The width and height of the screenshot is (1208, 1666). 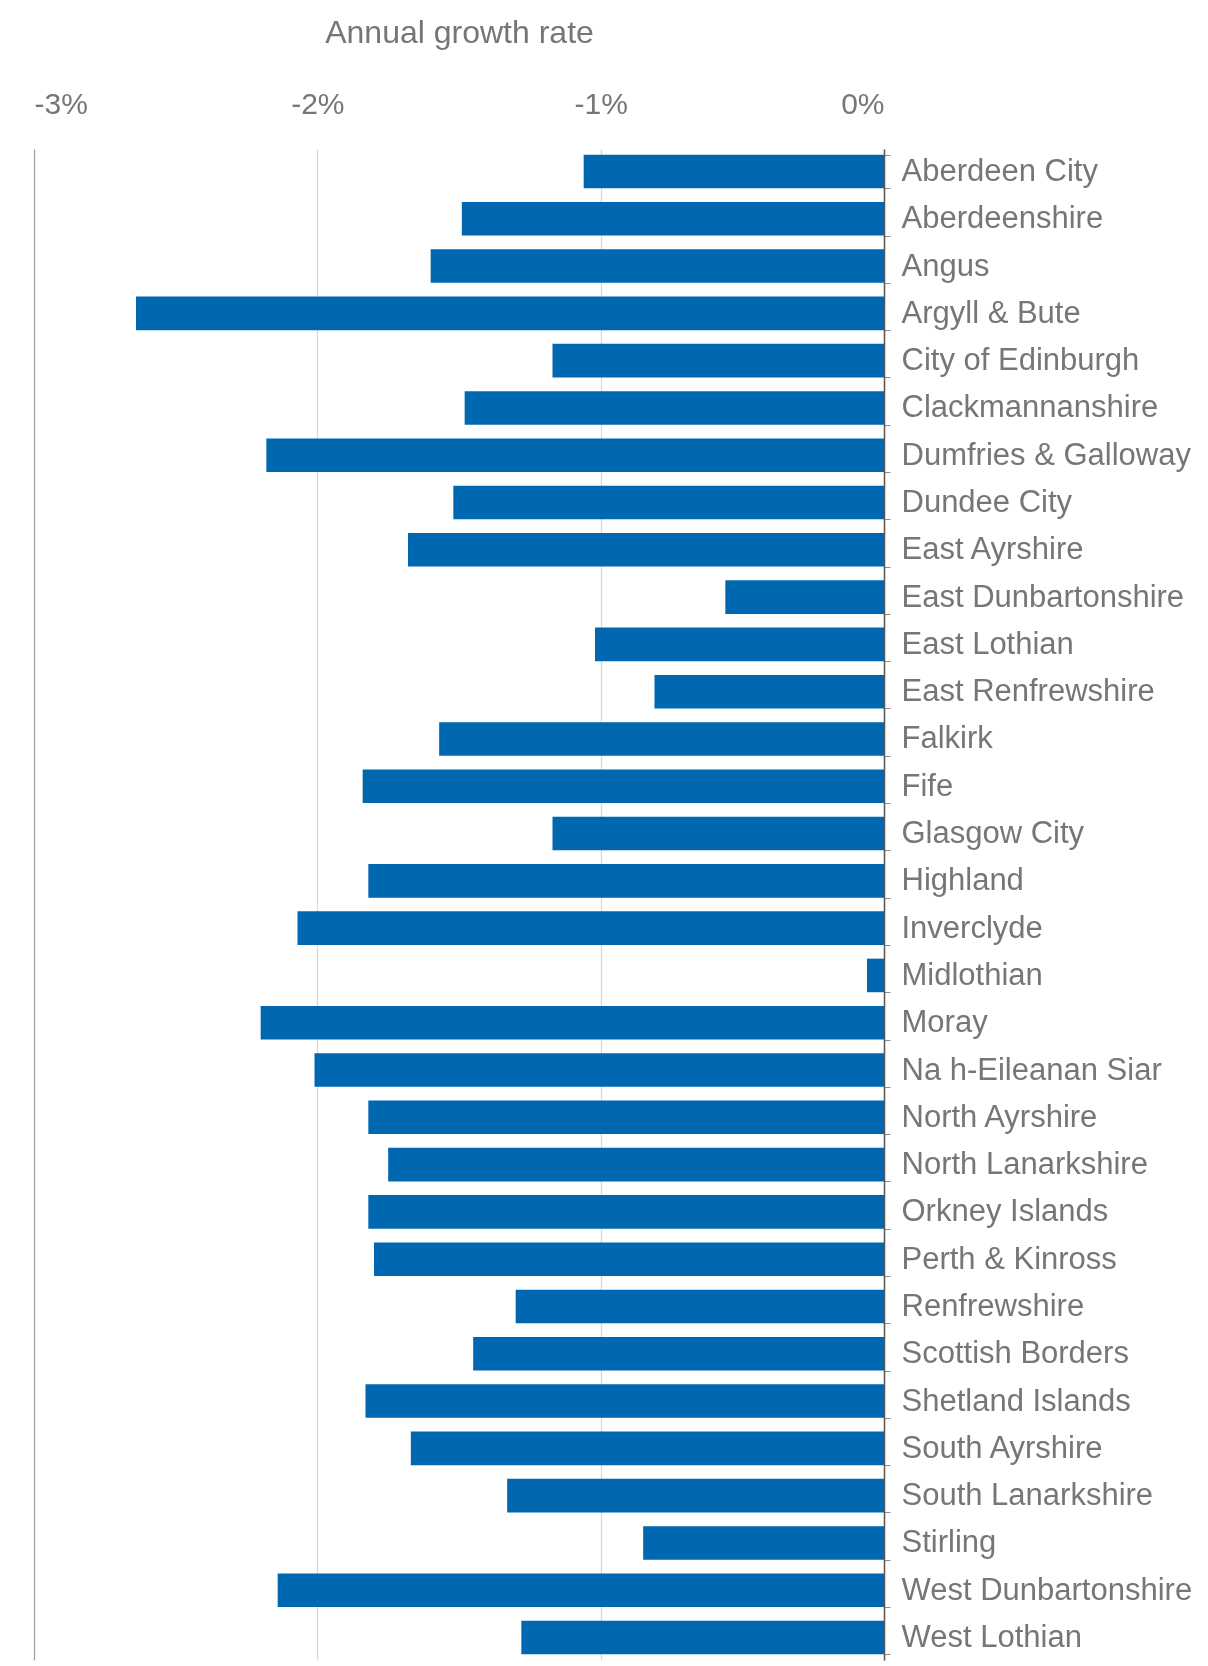 I want to click on y-tick-label: Orkney Islands, so click(x=1005, y=1211).